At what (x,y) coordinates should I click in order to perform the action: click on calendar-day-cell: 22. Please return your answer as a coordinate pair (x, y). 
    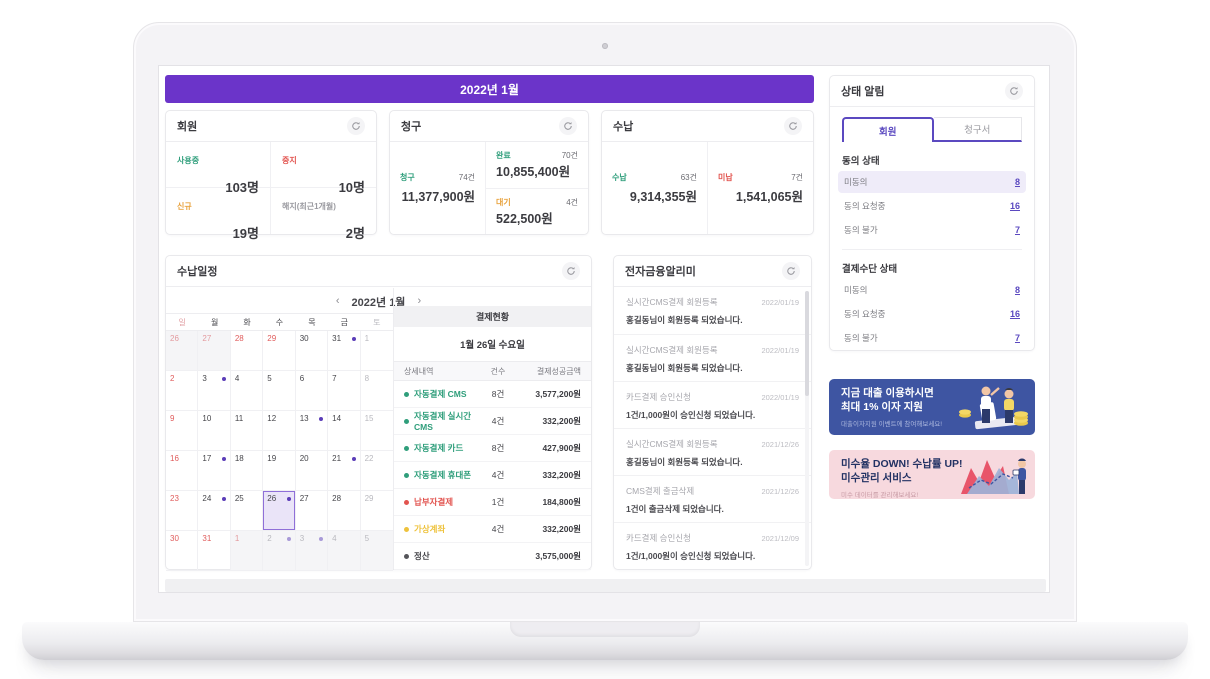
    Looking at the image, I should click on (376, 471).